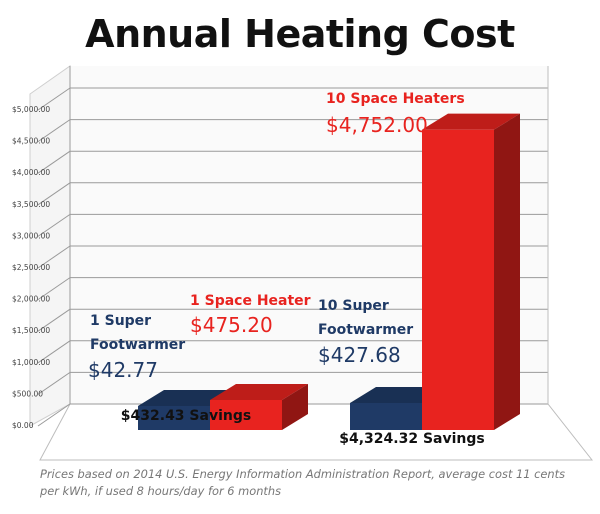 The width and height of the screenshot is (600, 514). What do you see at coordinates (120, 321) in the screenshot?
I see `bar-name-label: 1 Super` at bounding box center [120, 321].